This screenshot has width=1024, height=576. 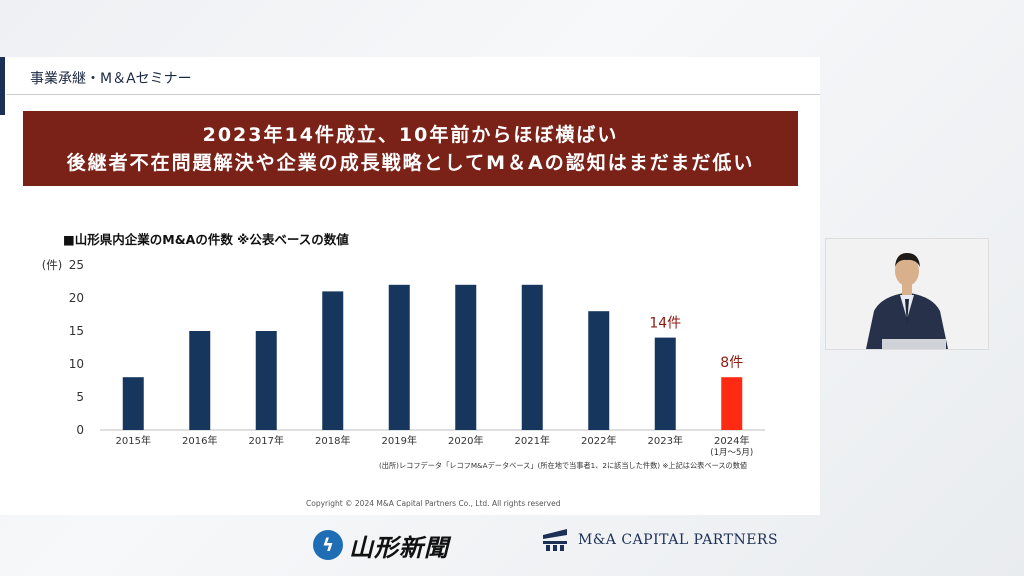 What do you see at coordinates (200, 380) in the screenshot?
I see `bar-2016年` at bounding box center [200, 380].